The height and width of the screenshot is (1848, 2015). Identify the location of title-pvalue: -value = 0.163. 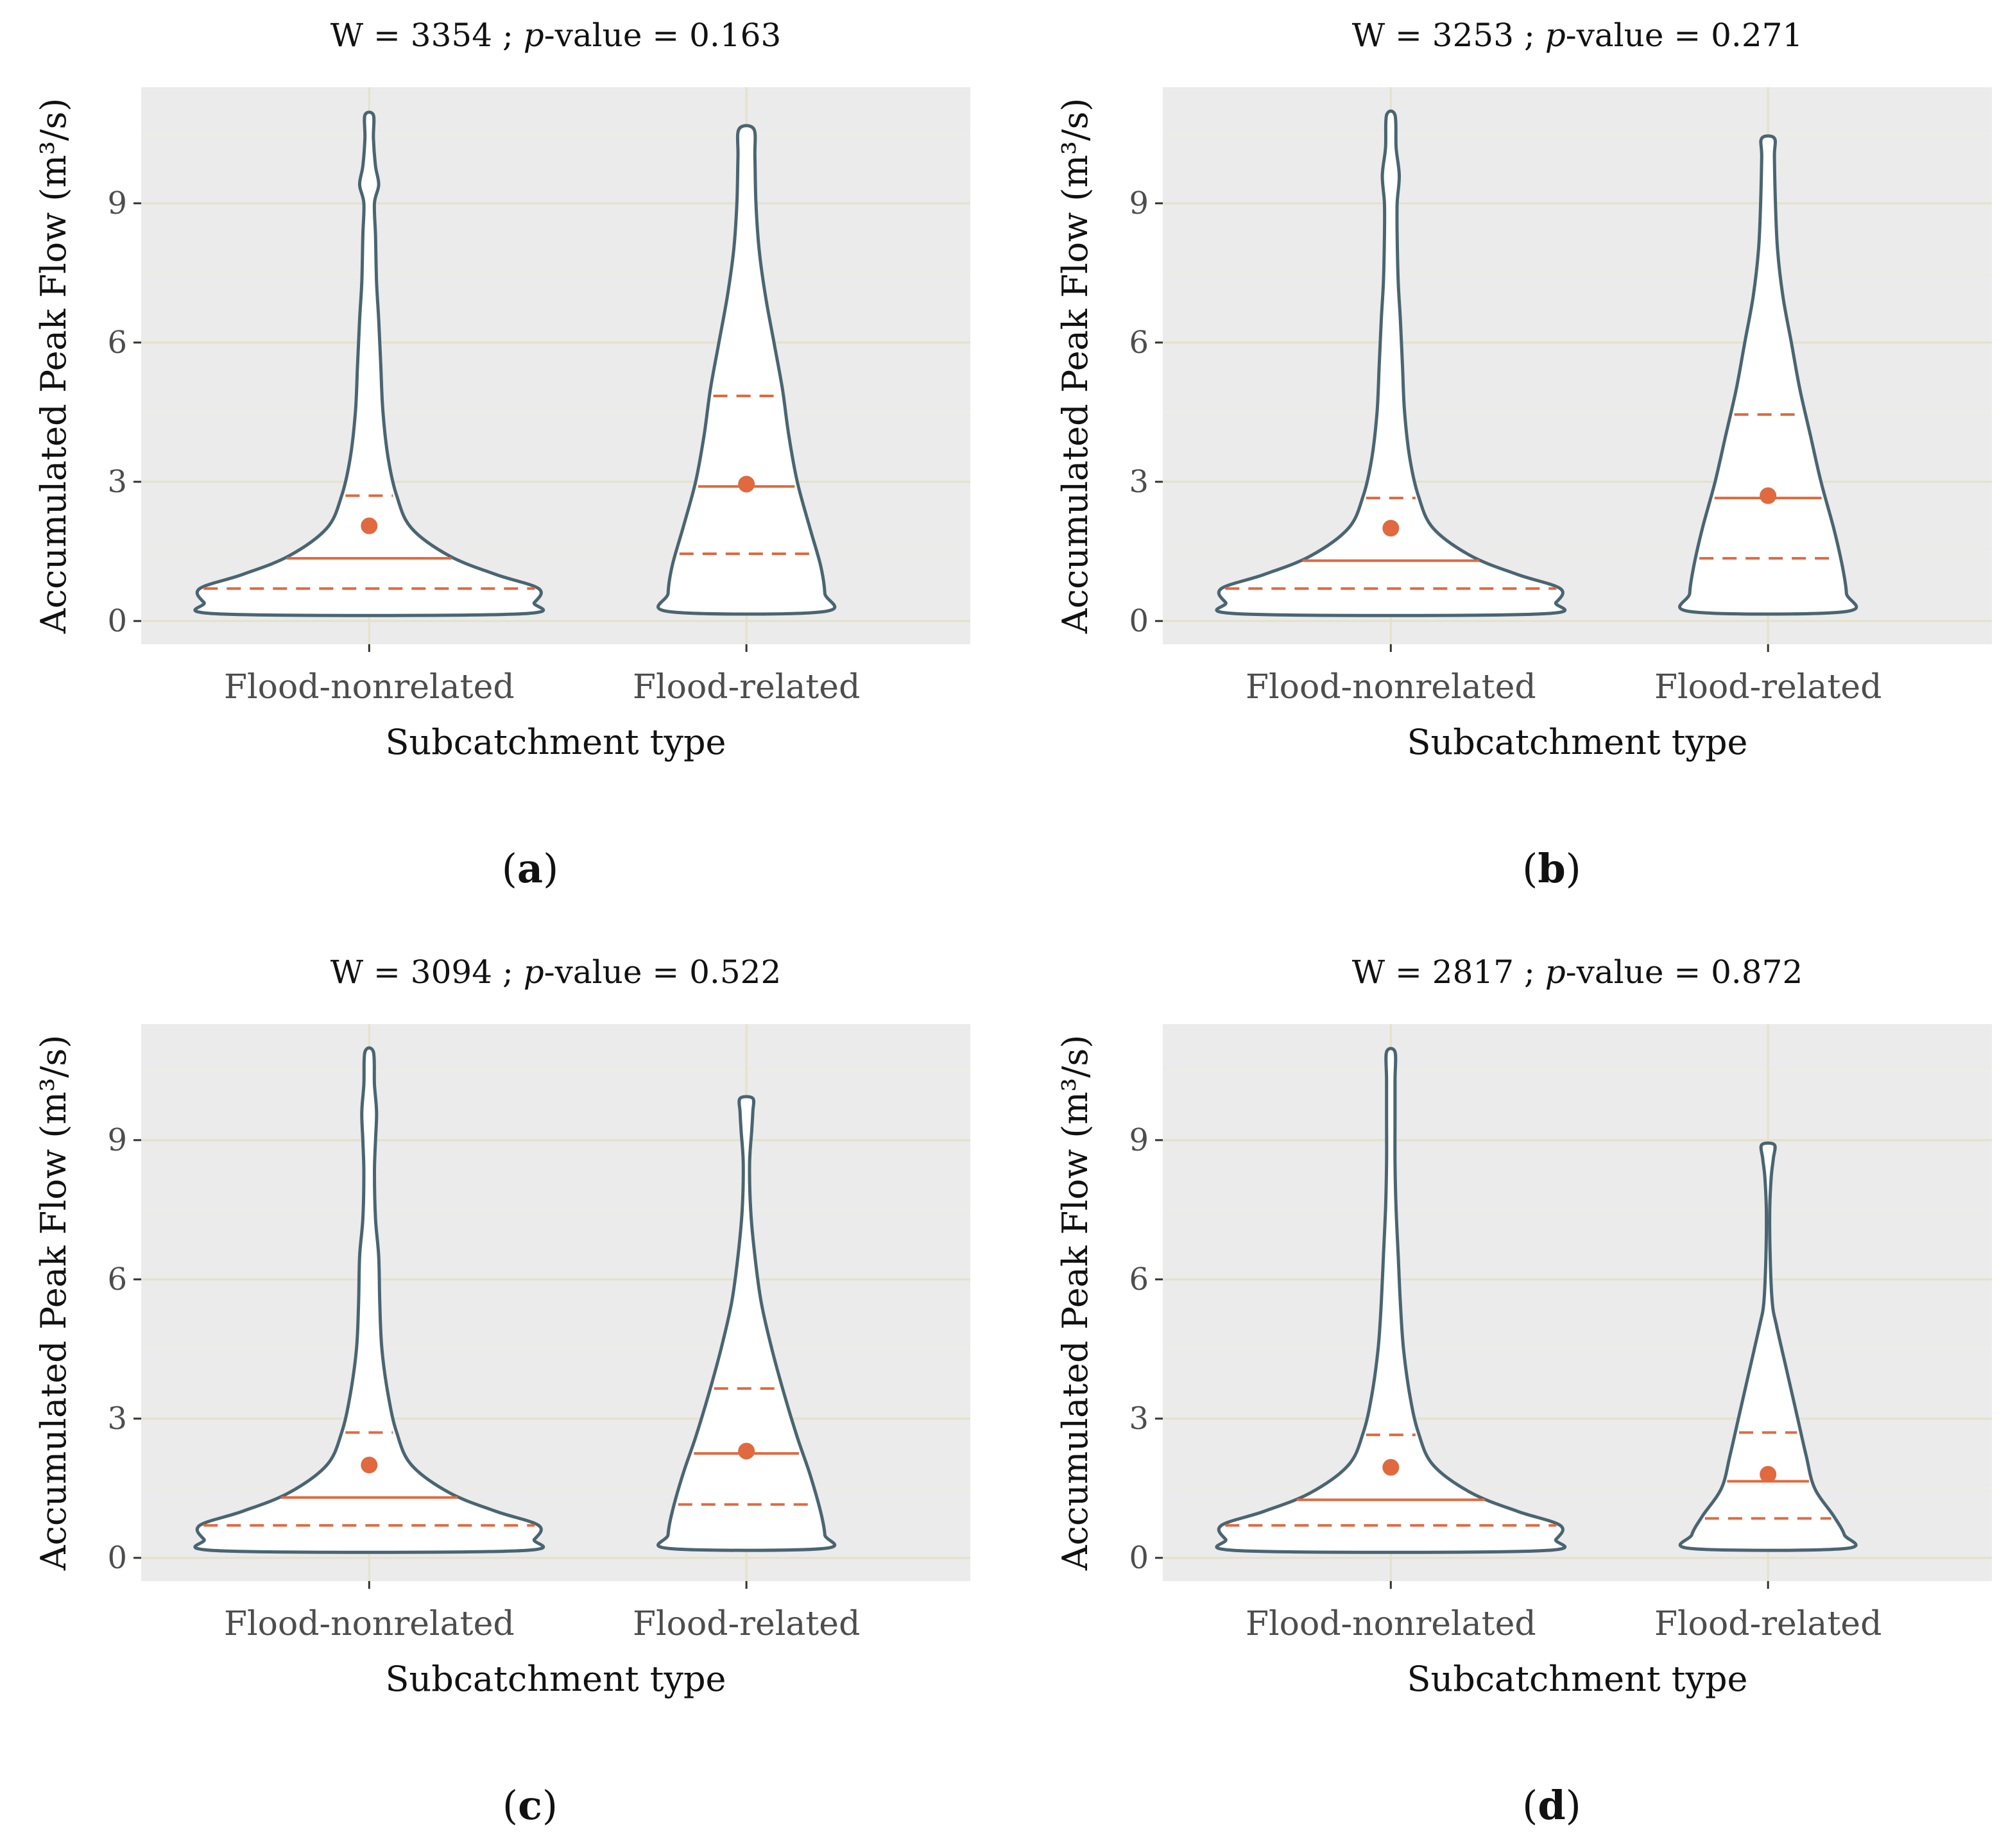
(663, 36).